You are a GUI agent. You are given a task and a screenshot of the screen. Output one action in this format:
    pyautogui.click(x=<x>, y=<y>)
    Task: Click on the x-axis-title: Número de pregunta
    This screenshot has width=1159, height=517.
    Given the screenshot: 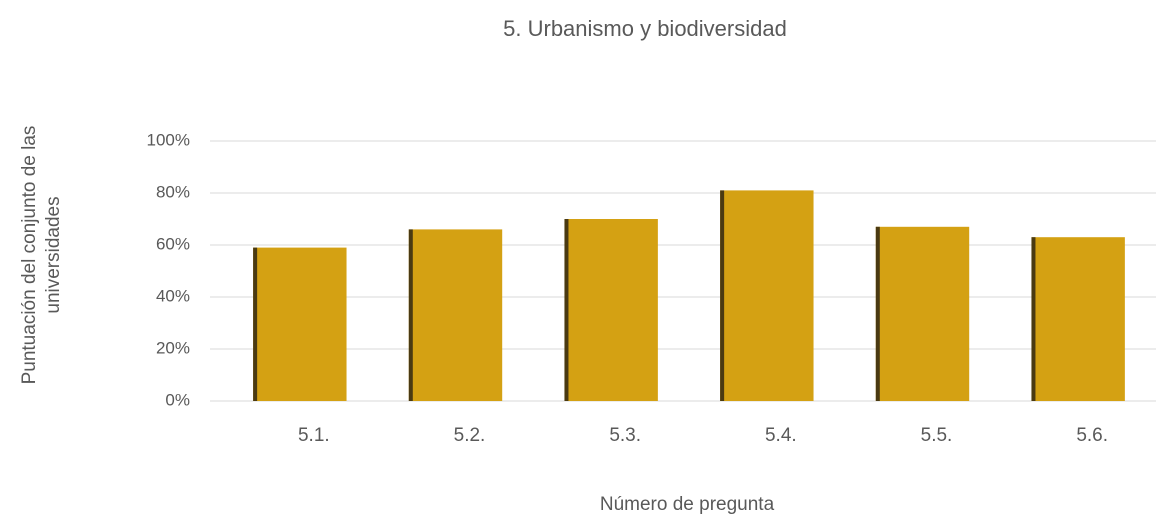 What is the action you would take?
    pyautogui.click(x=687, y=504)
    